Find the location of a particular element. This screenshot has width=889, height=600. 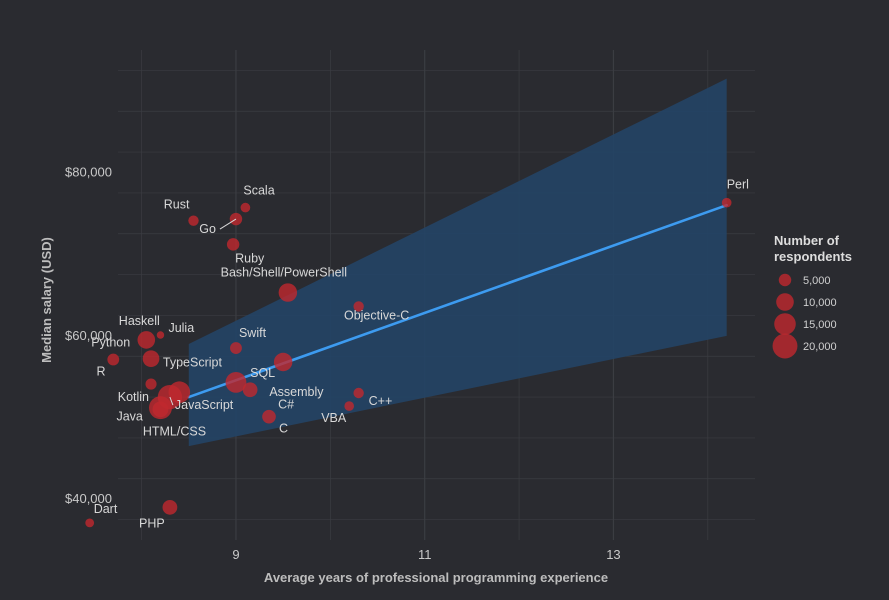

label-rust: Rust is located at coordinates (177, 205).